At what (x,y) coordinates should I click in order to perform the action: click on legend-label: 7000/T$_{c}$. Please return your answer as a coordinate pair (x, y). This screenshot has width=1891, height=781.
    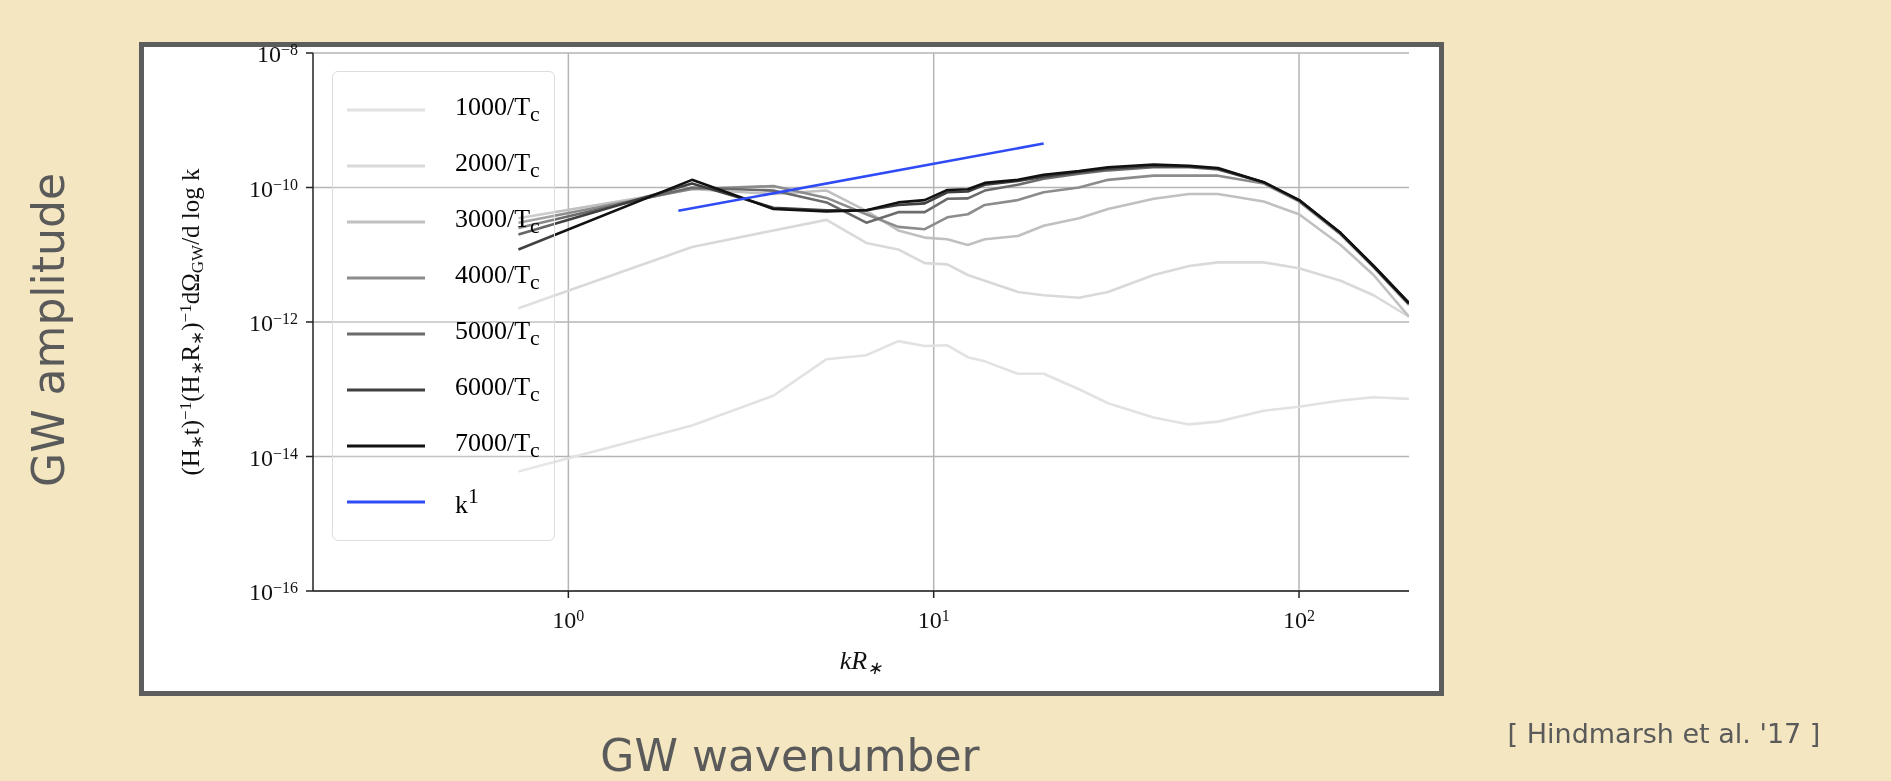
    Looking at the image, I should click on (497, 446).